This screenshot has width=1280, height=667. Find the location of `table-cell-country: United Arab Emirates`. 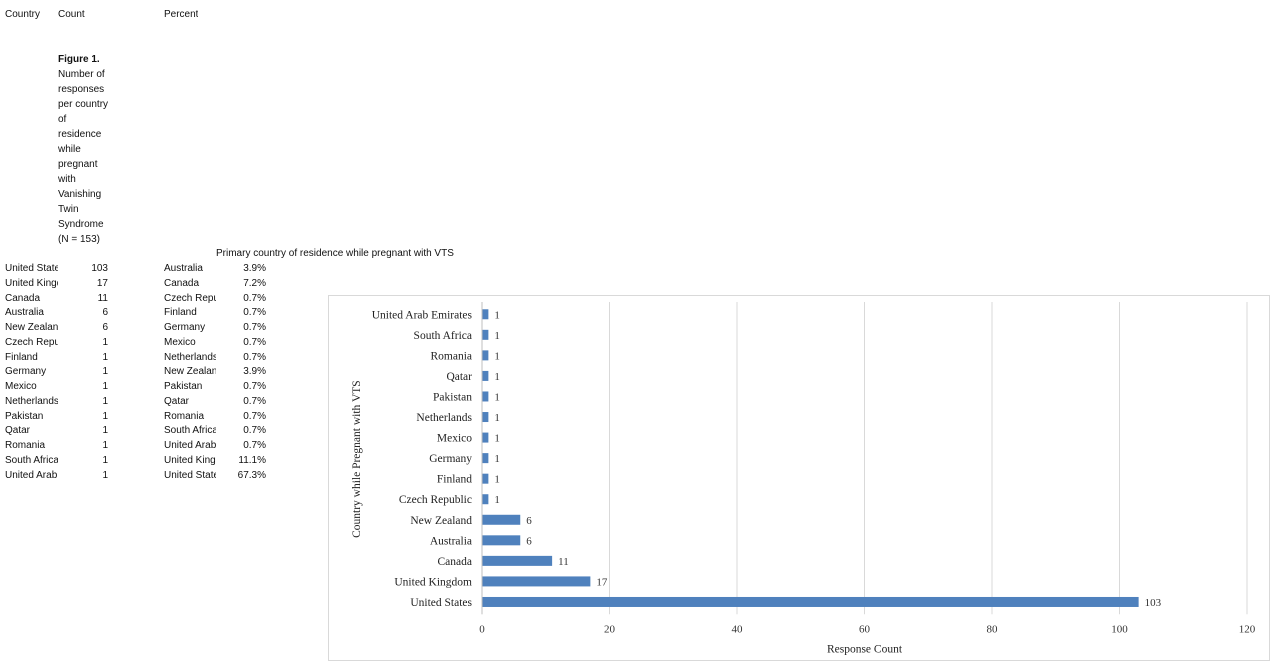

table-cell-country: United Arab Emirates is located at coordinates (31, 475).